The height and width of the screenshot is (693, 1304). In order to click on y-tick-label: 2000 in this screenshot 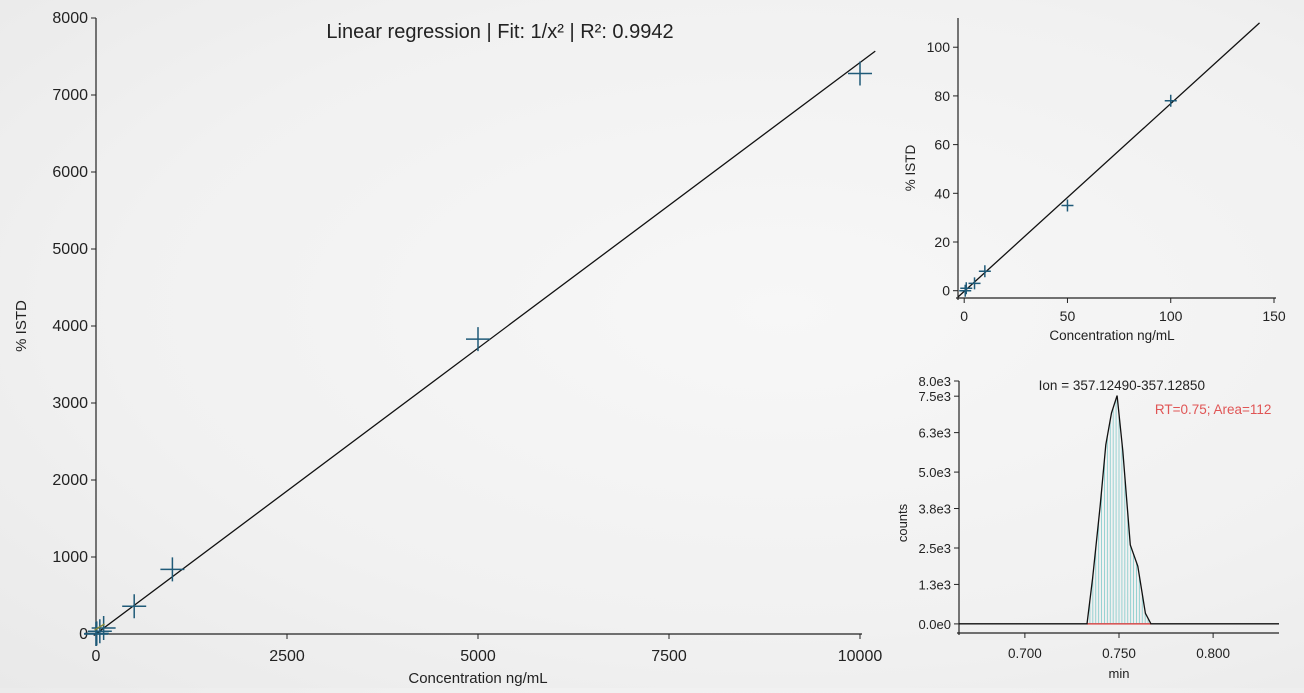, I will do `click(70, 480)`.